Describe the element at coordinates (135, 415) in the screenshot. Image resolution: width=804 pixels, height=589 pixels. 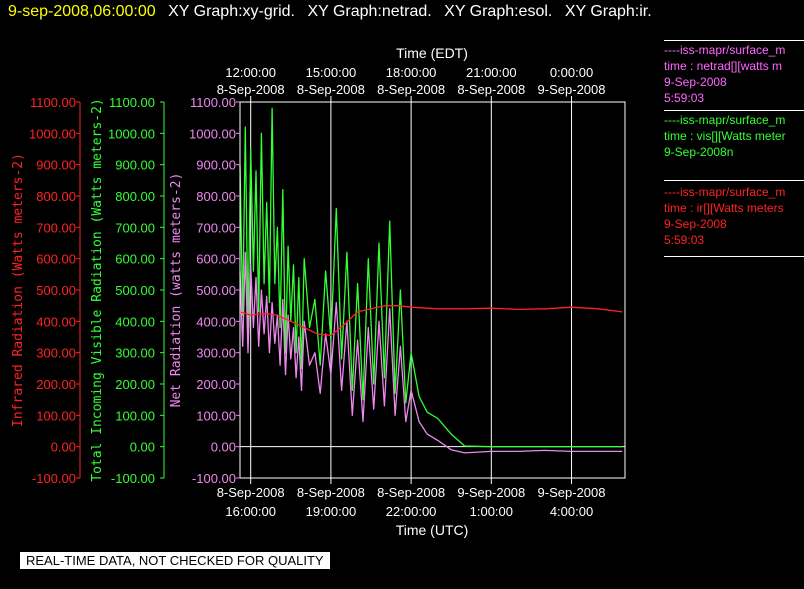
I see `vis-y-tick-label: 100.00` at that location.